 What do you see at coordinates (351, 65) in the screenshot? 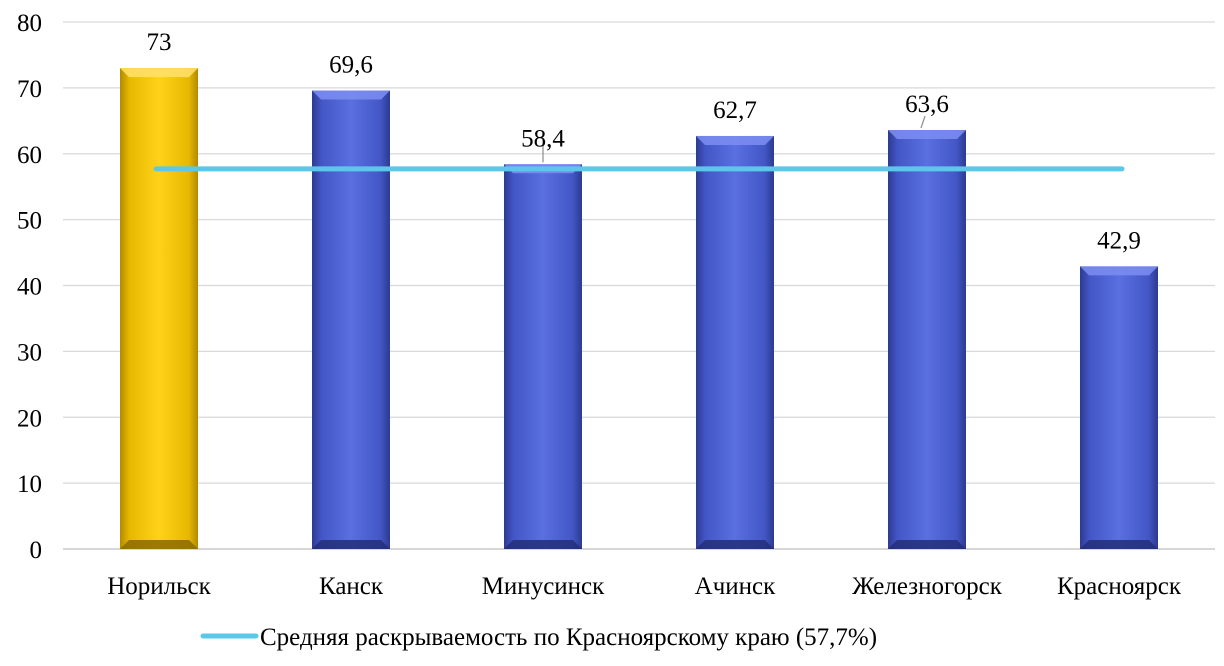
I see `data-label: 69,6` at bounding box center [351, 65].